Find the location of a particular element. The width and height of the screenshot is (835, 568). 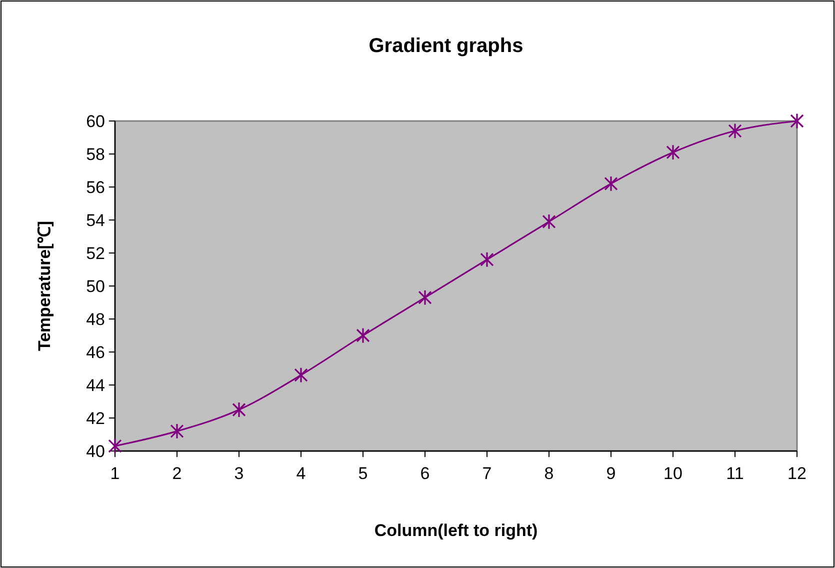

x-tick-label: 7 is located at coordinates (487, 473).